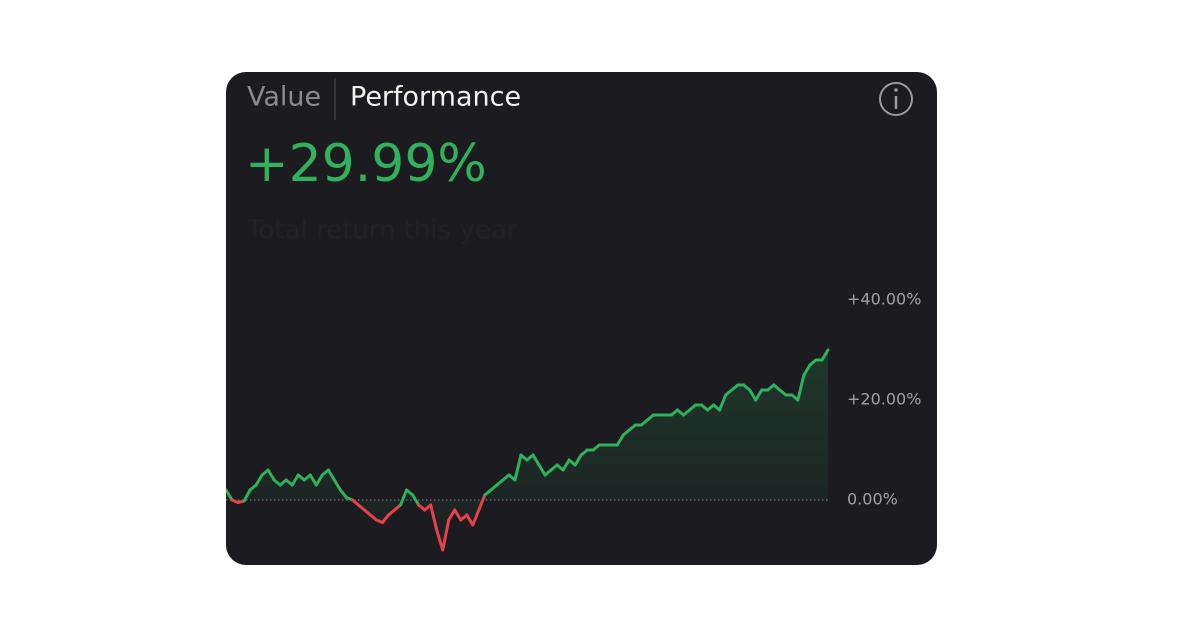  Describe the element at coordinates (435, 97) in the screenshot. I see `tab-performance: Performance` at that location.